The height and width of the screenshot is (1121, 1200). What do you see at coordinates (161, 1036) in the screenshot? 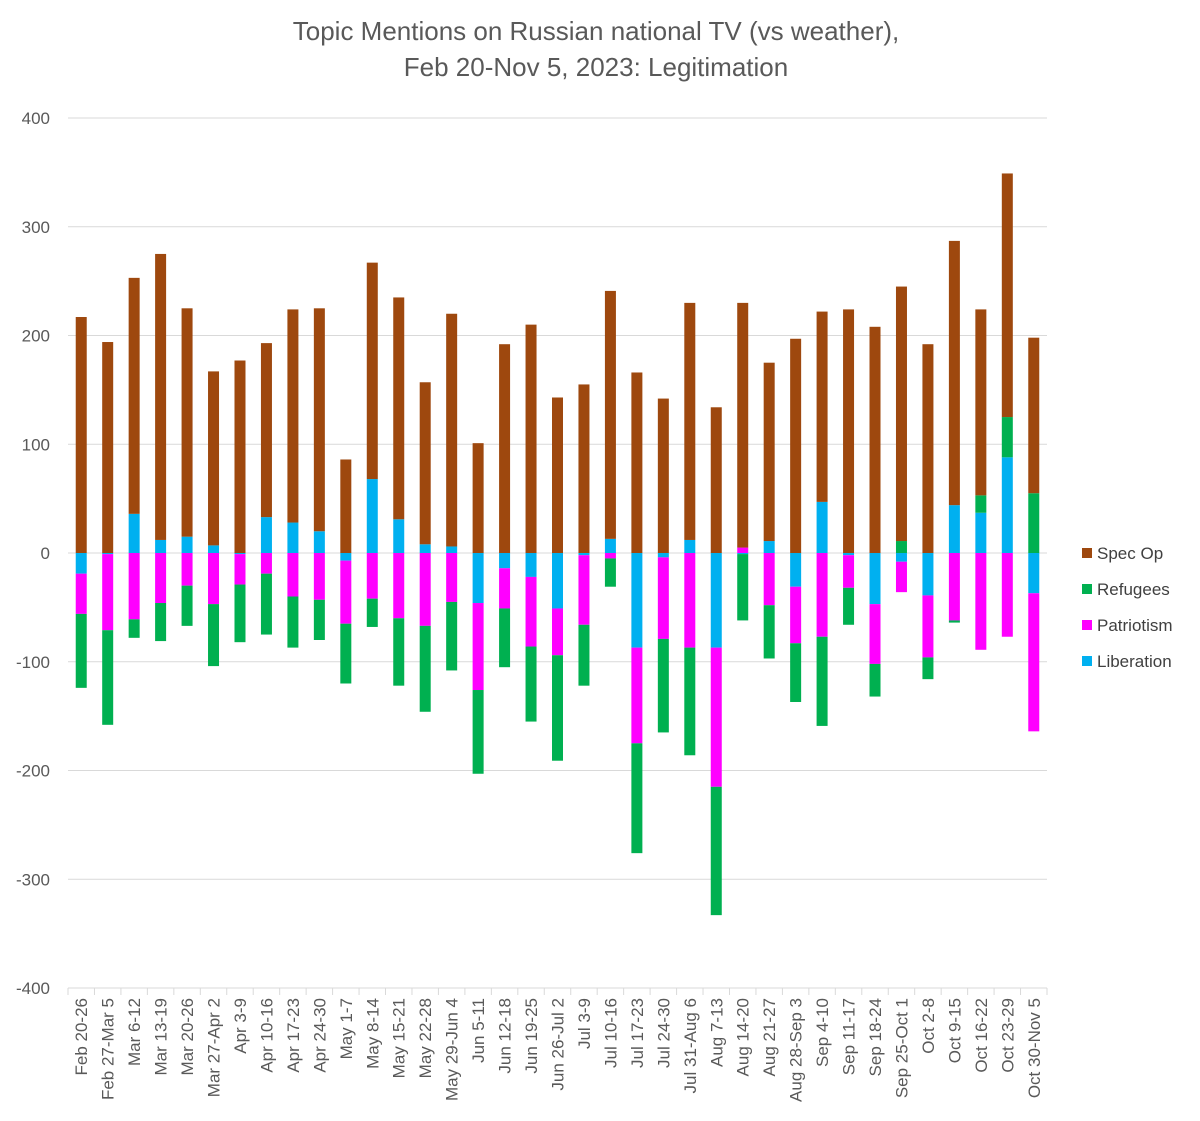
I see `x-tick-label: Mar 13-19` at bounding box center [161, 1036].